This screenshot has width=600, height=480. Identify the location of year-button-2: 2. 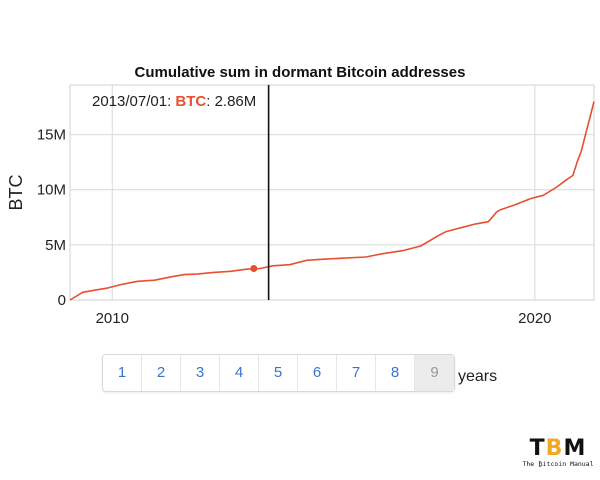
(161, 373).